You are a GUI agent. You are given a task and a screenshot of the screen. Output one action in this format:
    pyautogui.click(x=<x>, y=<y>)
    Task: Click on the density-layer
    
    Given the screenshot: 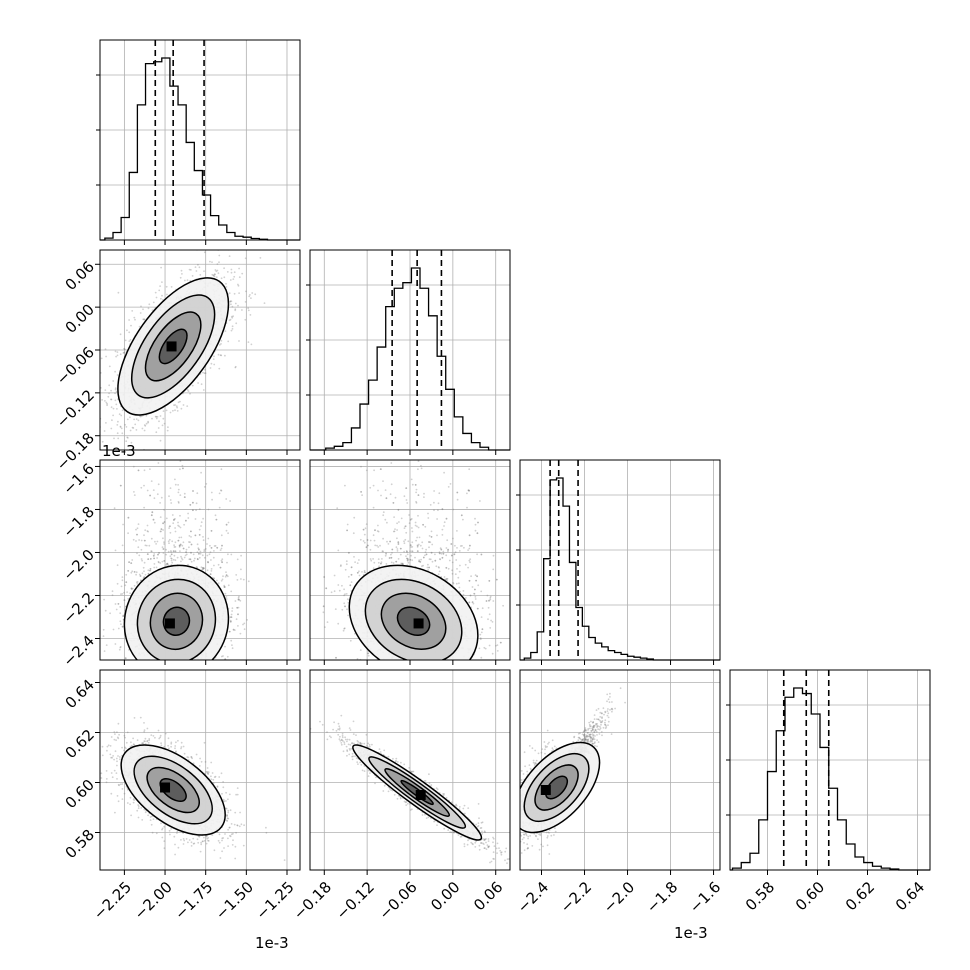 What is the action you would take?
    pyautogui.click(x=177, y=350)
    